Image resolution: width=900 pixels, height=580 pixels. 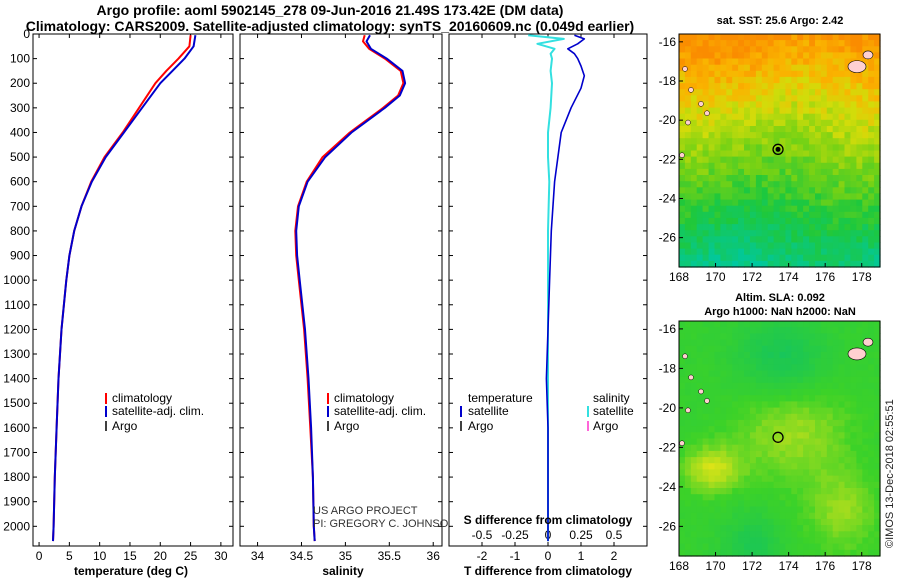 What do you see at coordinates (16, 329) in the screenshot?
I see `depth-tick-label: 1200` at bounding box center [16, 329].